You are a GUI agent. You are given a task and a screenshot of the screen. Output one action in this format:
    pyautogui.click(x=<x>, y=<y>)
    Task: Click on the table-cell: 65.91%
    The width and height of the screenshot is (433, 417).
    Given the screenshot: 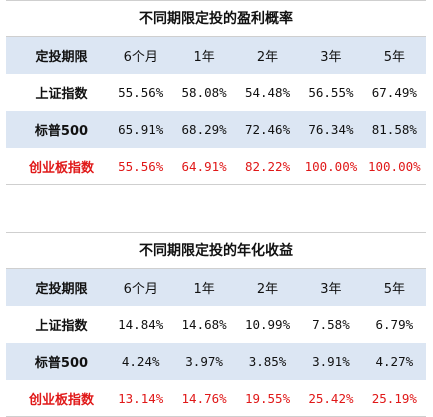 What is the action you would take?
    pyautogui.click(x=141, y=129)
    